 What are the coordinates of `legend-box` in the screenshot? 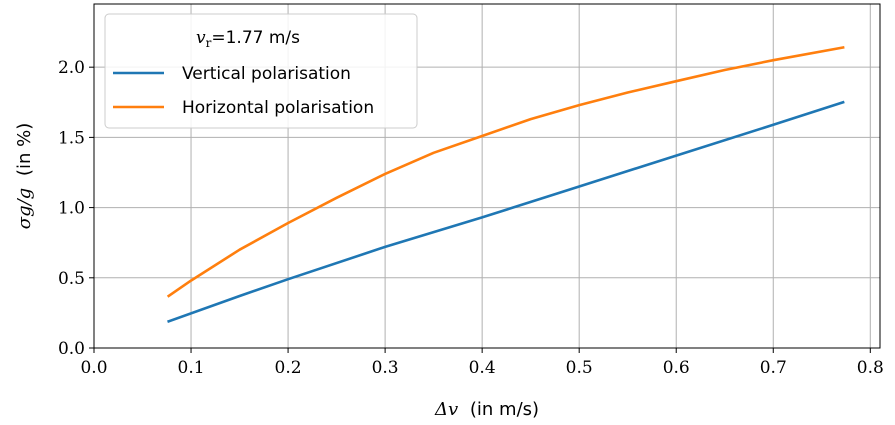 It's located at (261, 71).